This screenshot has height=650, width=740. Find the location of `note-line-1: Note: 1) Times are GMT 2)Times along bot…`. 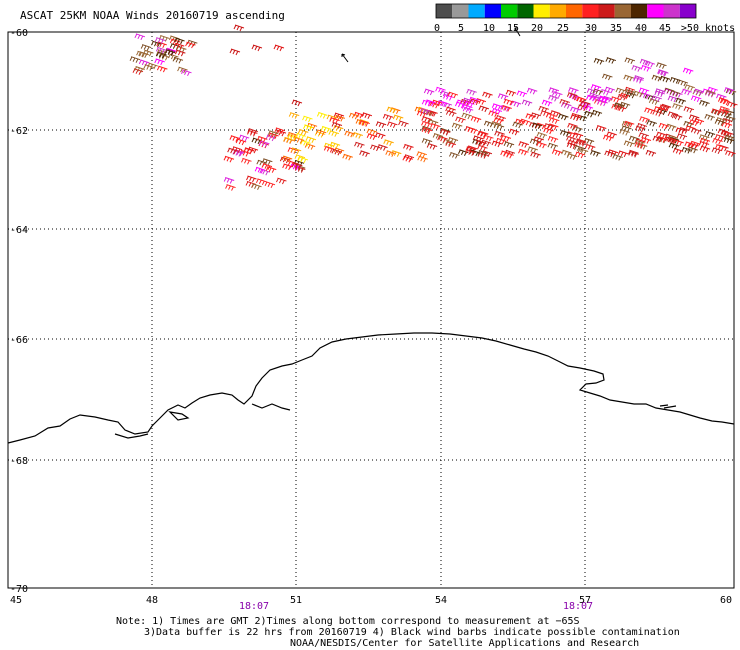

note-line-1: Note: 1) Times are GMT 2)Times along bot… is located at coordinates (348, 621).